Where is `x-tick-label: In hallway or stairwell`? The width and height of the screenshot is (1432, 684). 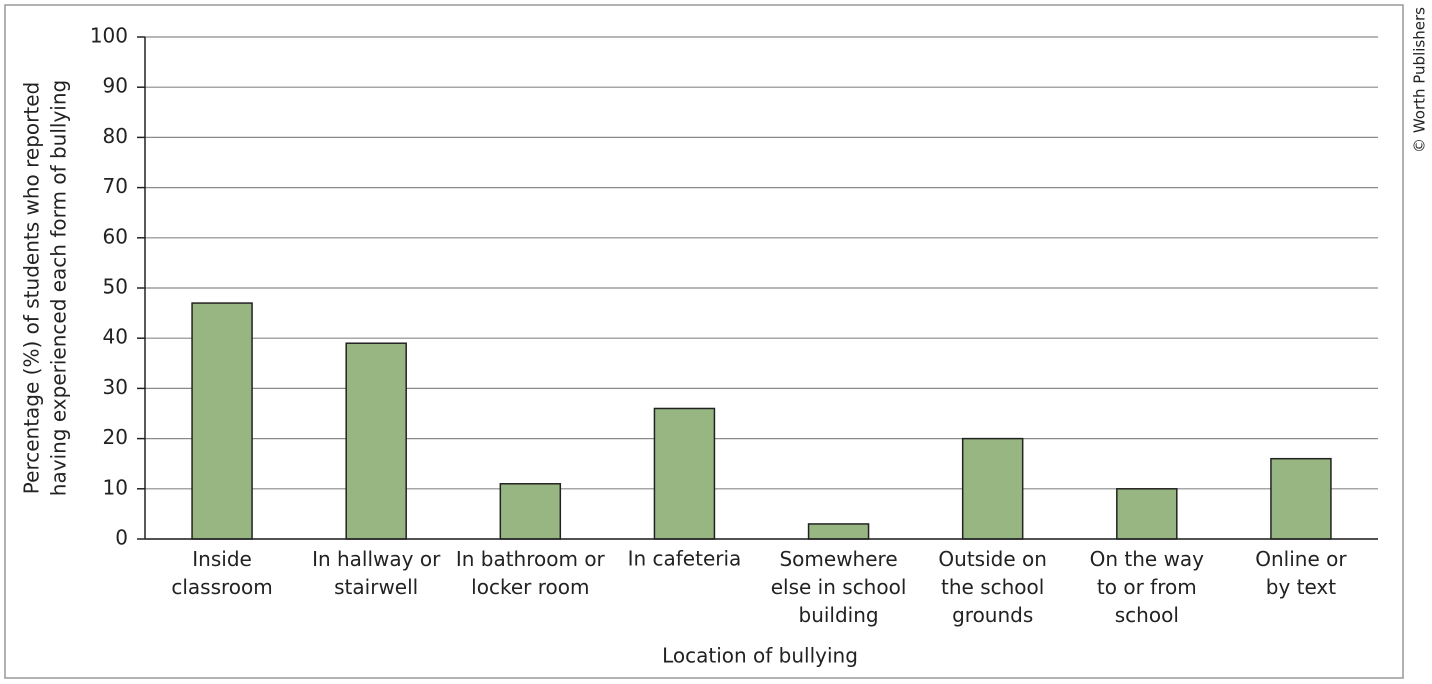
x-tick-label: In hallway or stairwell is located at coordinates (376, 573).